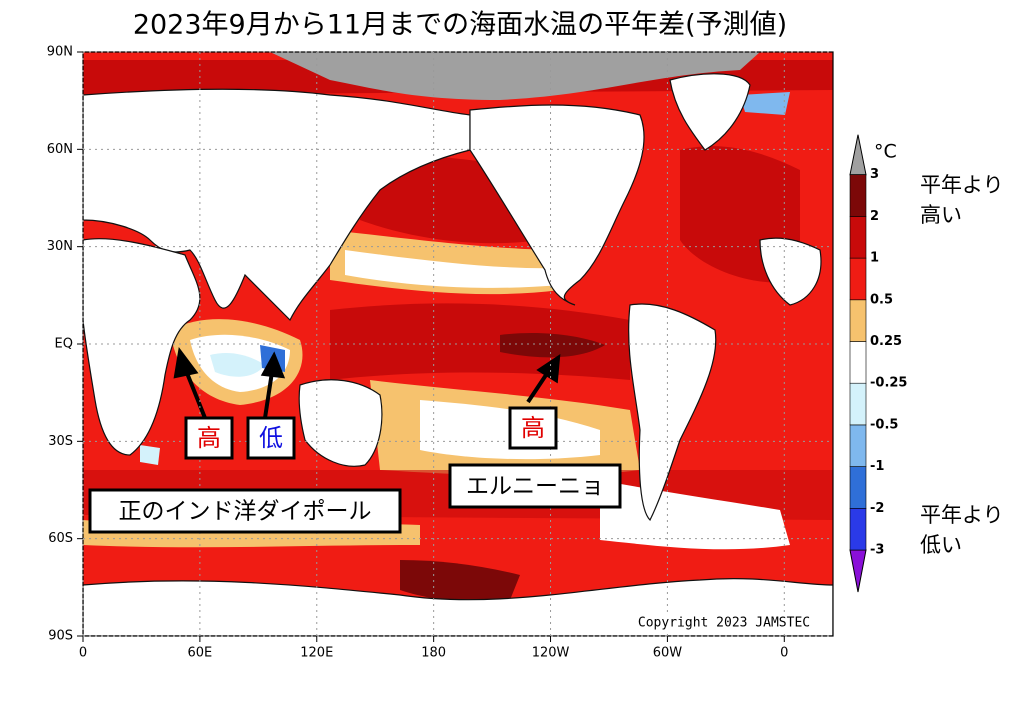 The image size is (1024, 718). I want to click on y-tick-label: 60N, so click(60, 149).